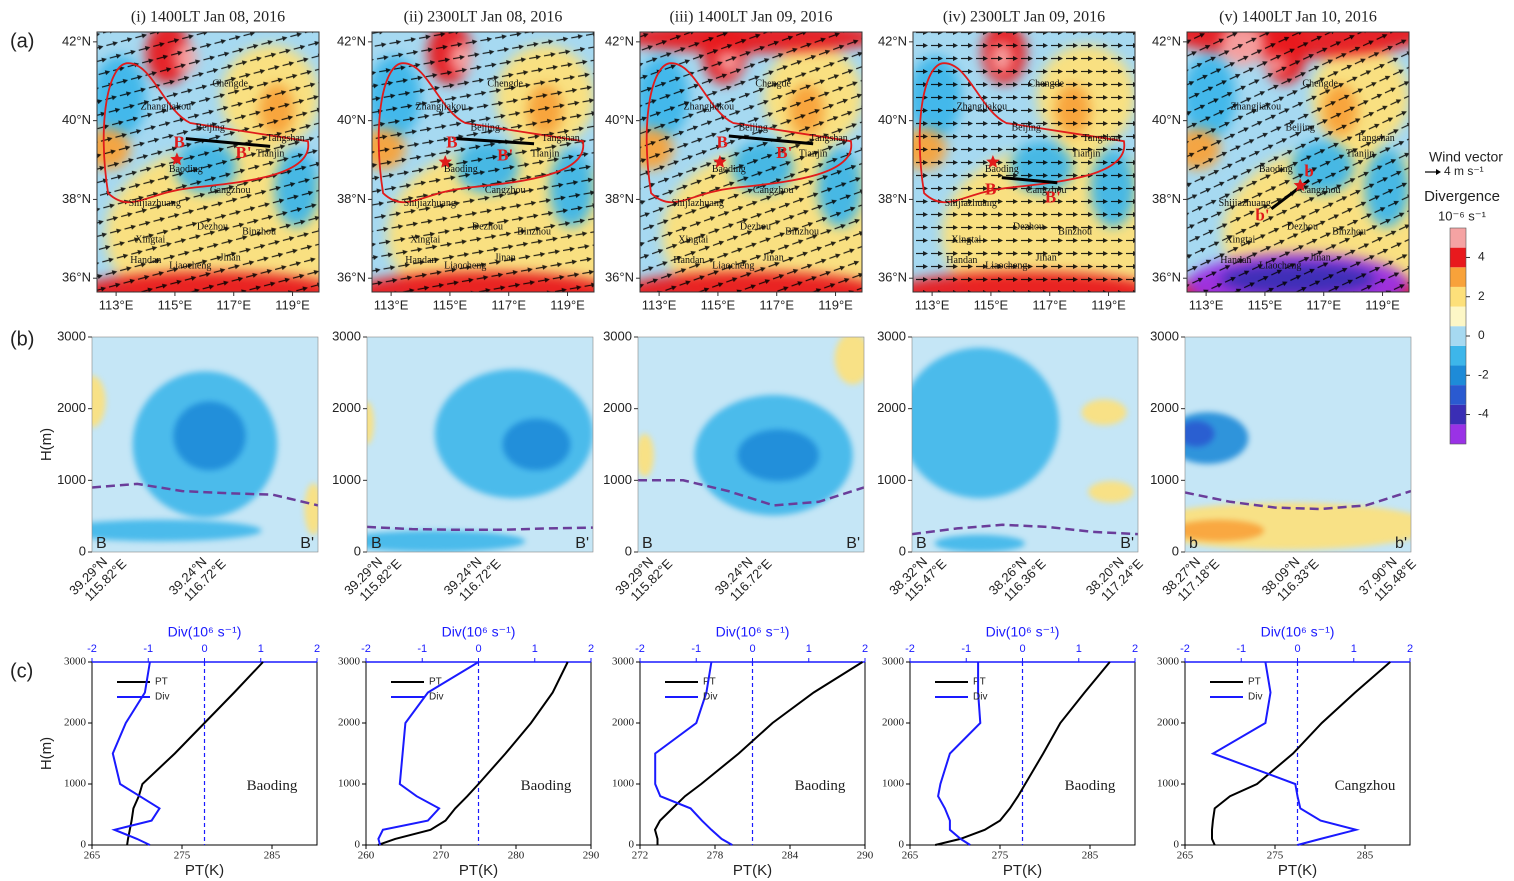  What do you see at coordinates (204, 870) in the screenshot?
I see `x-axis-label: PT(K)` at bounding box center [204, 870].